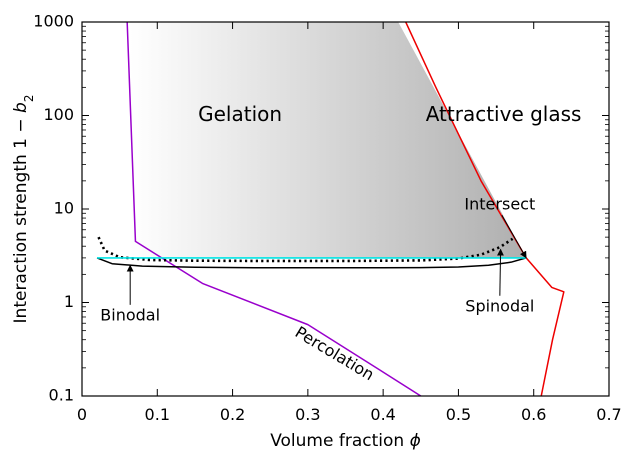 The width and height of the screenshot is (625, 458). What do you see at coordinates (499, 305) in the screenshot?
I see `annotation-spinodal: Spinodal` at bounding box center [499, 305].